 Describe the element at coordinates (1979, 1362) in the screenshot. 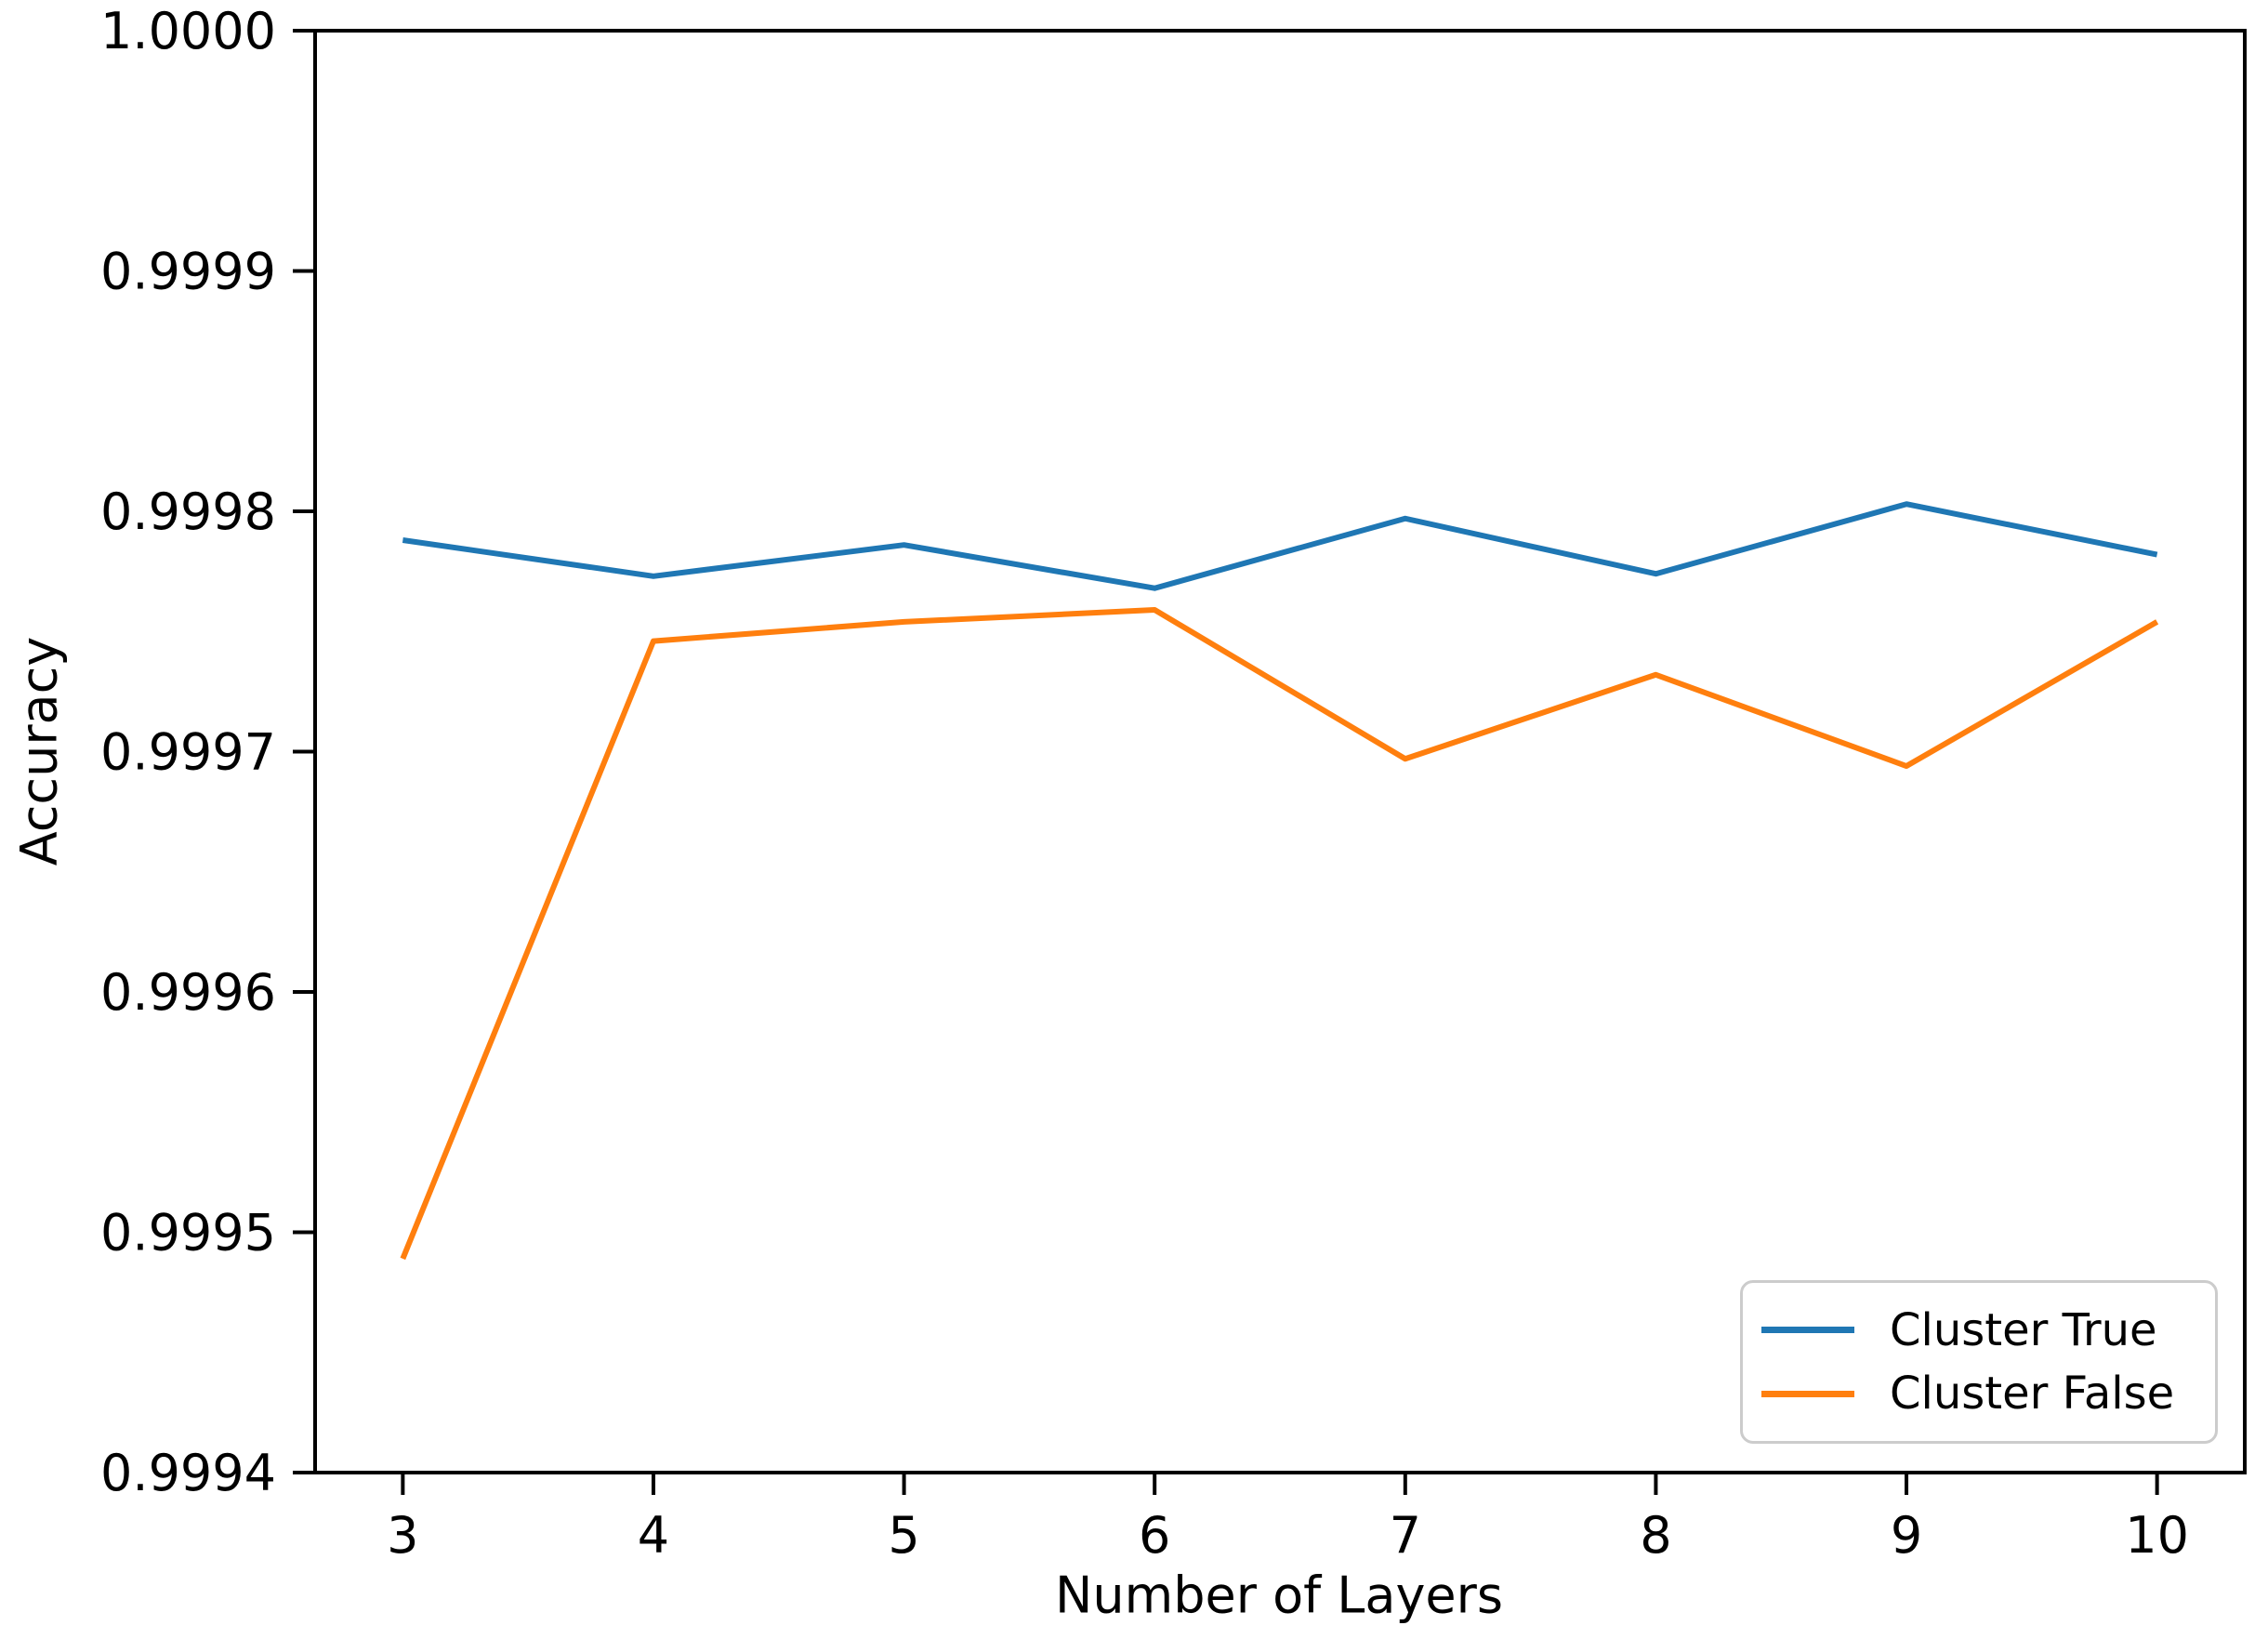

I see `legend: Cluster True Cluster False` at that location.